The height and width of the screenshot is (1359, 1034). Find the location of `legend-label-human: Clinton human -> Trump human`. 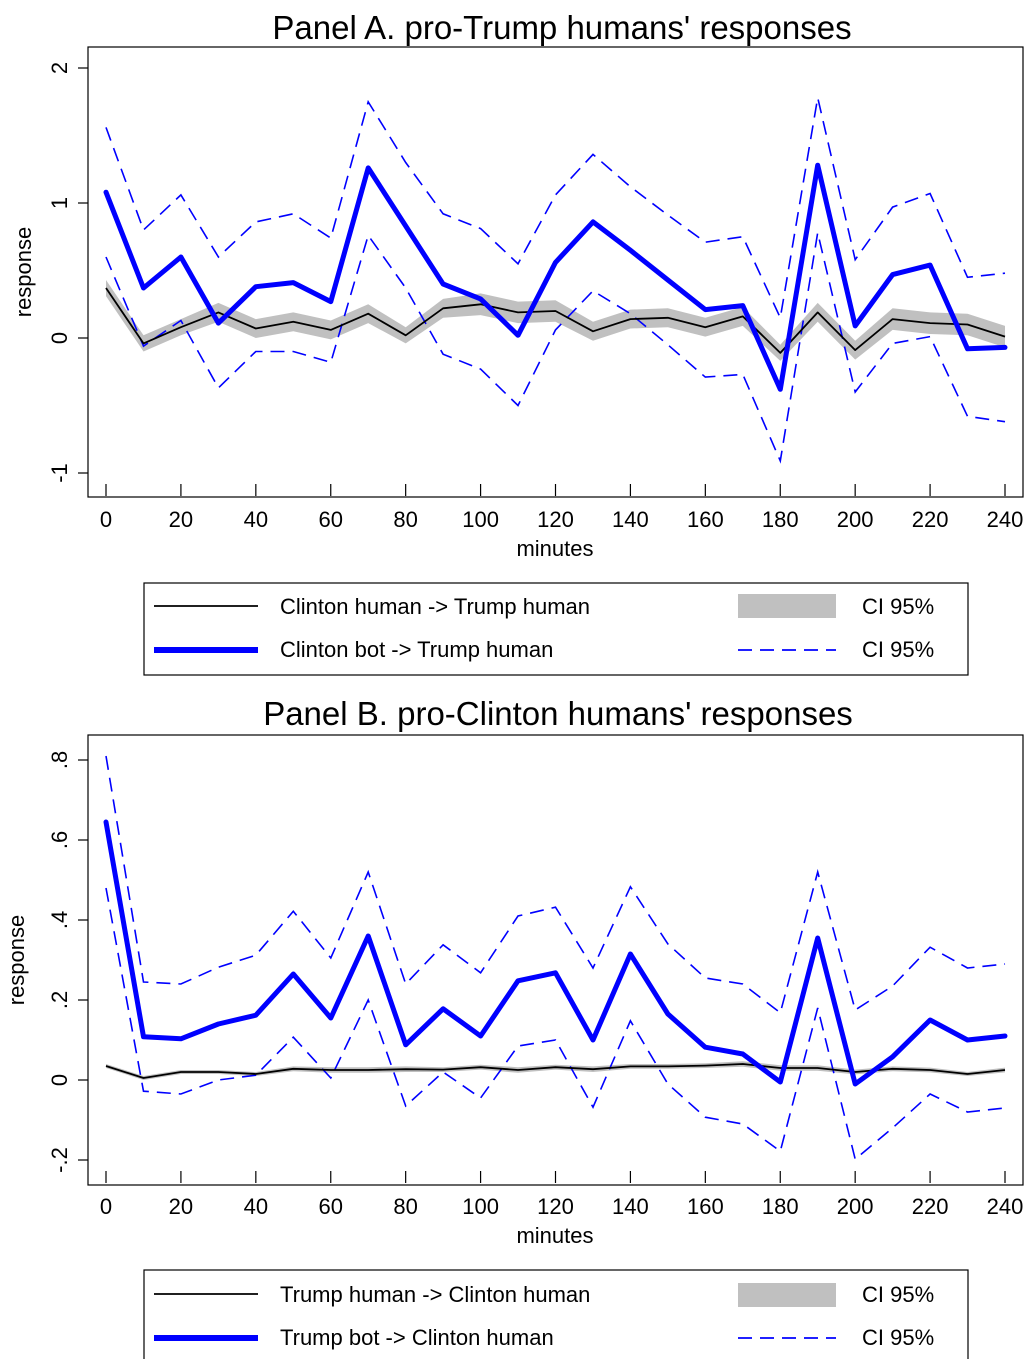

legend-label-human: Clinton human -> Trump human is located at coordinates (435, 606).